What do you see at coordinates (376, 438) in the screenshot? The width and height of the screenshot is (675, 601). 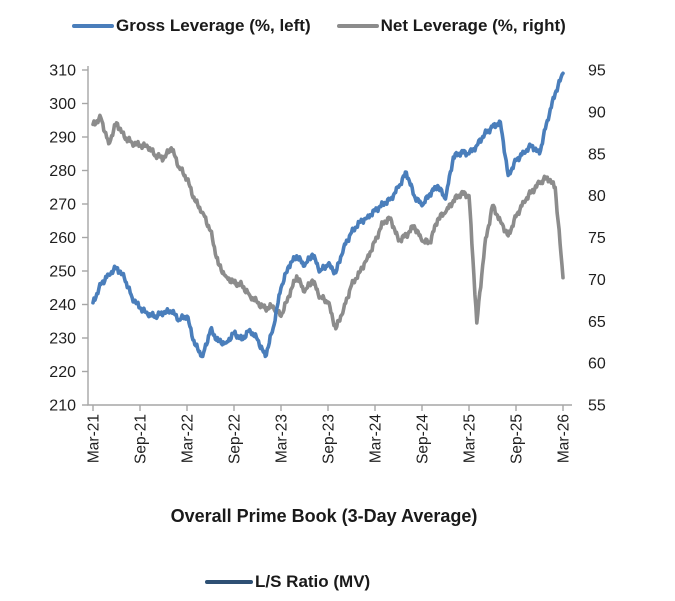 I see `x-axis-tick-label: Mar-24` at bounding box center [376, 438].